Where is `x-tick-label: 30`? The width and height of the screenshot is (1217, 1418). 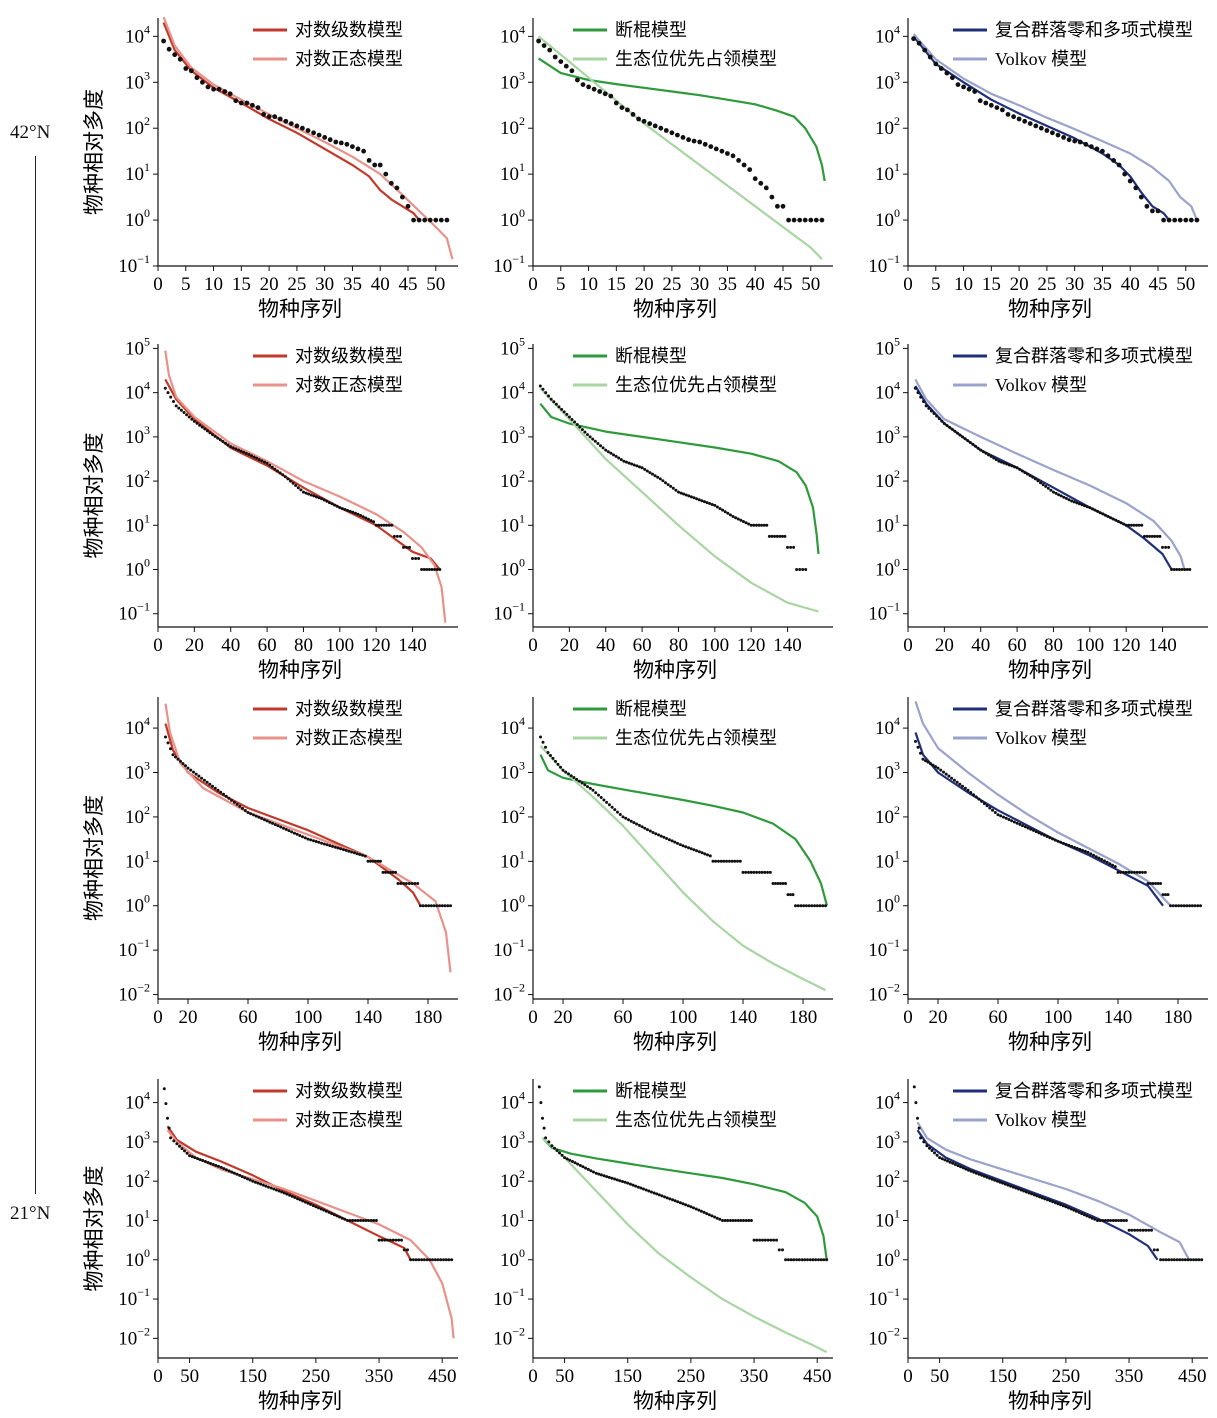 x-tick-label: 30 is located at coordinates (324, 284).